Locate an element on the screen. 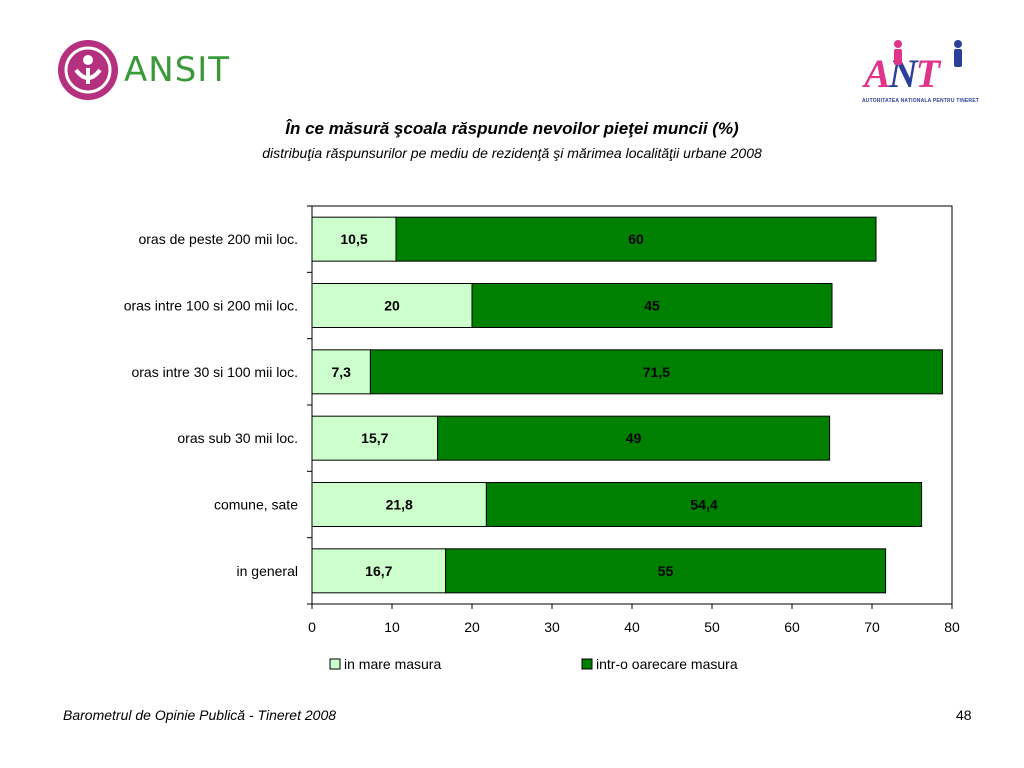 Image resolution: width=1024 pixels, height=768 pixels. x-tick-label: 20 is located at coordinates (472, 627).